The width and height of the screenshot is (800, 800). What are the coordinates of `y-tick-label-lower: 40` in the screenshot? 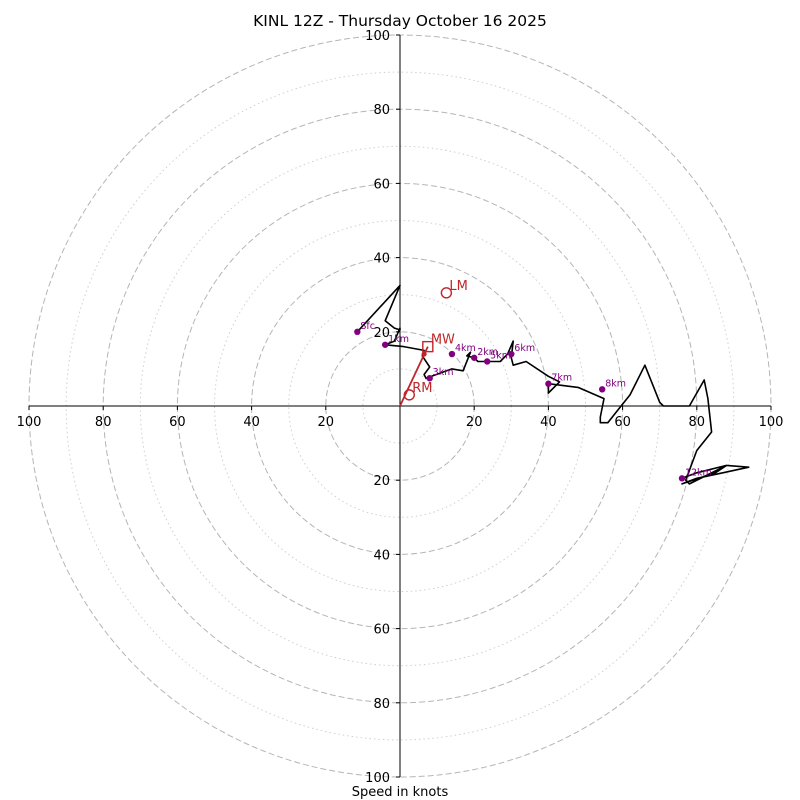 It's located at (381, 555).